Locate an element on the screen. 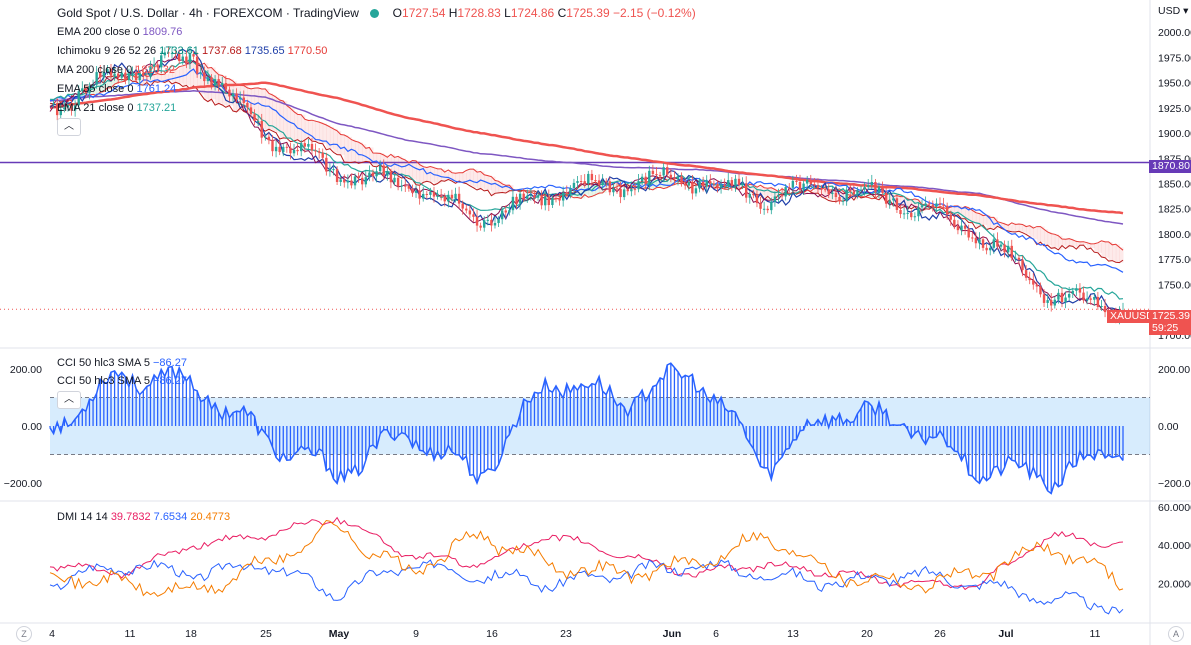  interval-label: 4h is located at coordinates (196, 13).